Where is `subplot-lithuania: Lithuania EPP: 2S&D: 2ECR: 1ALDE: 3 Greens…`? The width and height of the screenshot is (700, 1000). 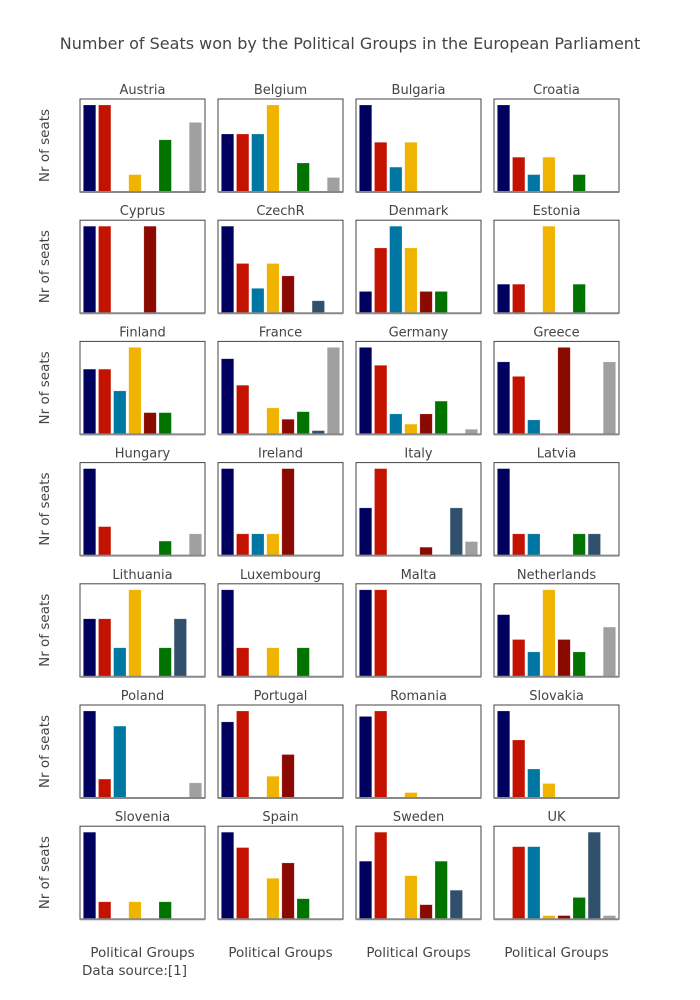
subplot-lithuania: Lithuania EPP: 2S&D: 2ECR: 1ALDE: 3 Greens… is located at coordinates (142, 623).